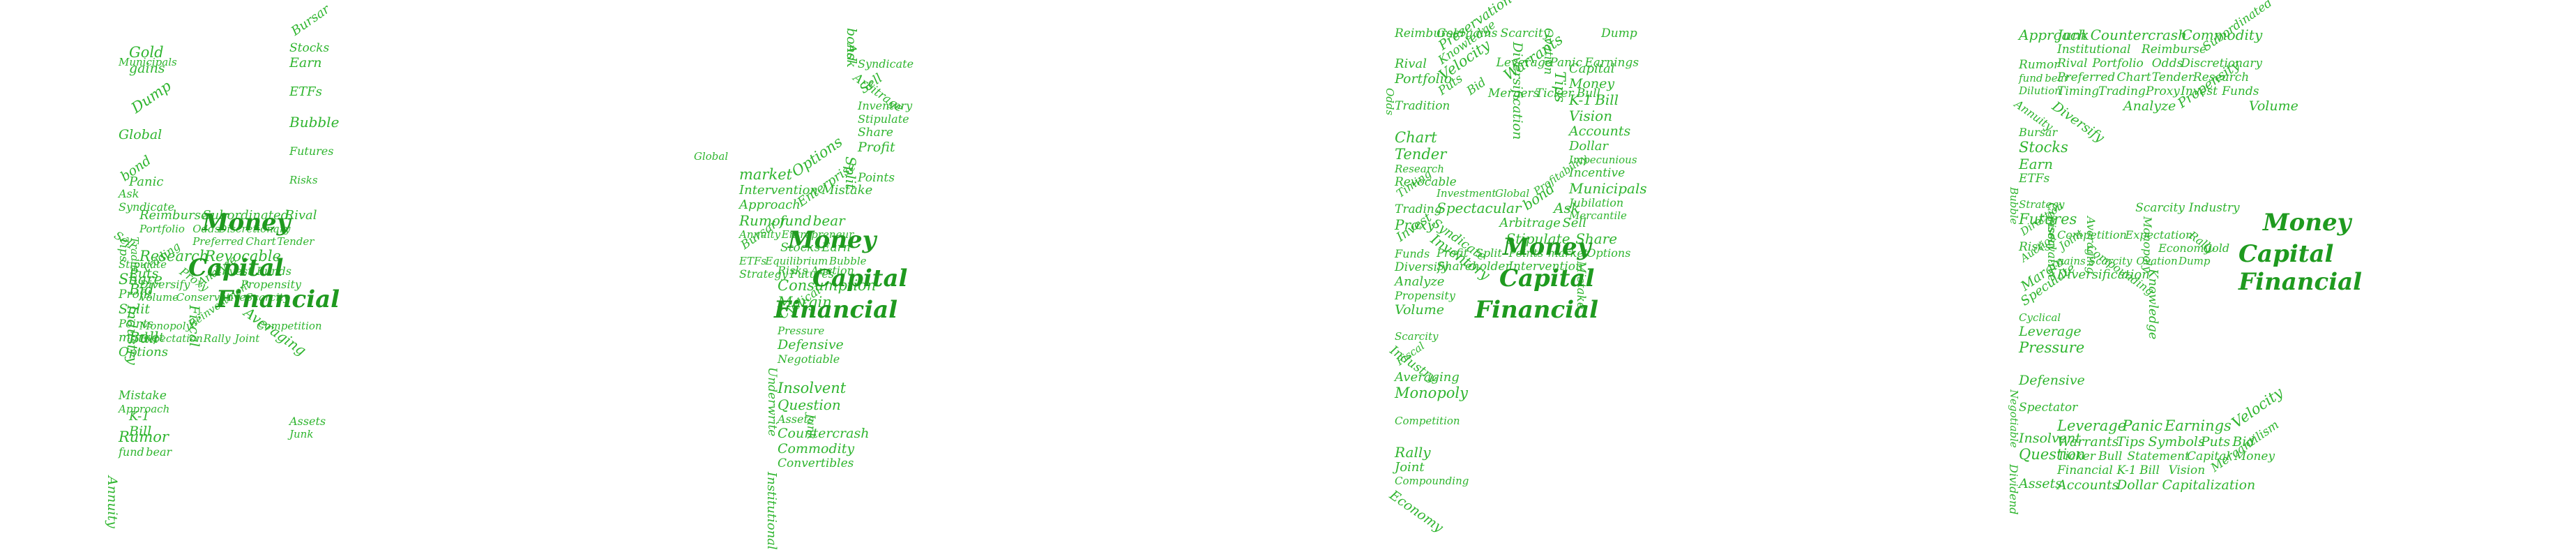  What do you see at coordinates (1488, 253) in the screenshot?
I see `word-item: Split` at bounding box center [1488, 253].